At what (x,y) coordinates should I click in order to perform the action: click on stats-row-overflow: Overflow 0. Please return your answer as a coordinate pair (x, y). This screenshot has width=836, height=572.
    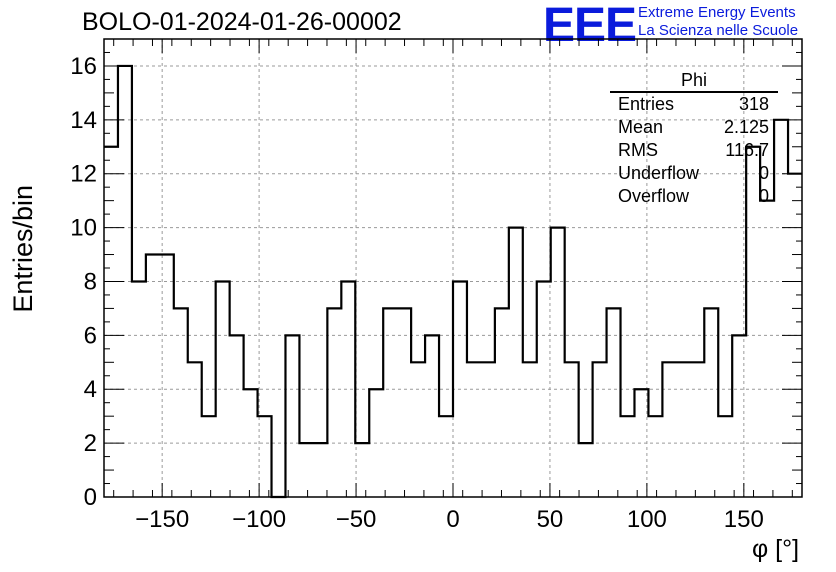
    Looking at the image, I should click on (694, 196).